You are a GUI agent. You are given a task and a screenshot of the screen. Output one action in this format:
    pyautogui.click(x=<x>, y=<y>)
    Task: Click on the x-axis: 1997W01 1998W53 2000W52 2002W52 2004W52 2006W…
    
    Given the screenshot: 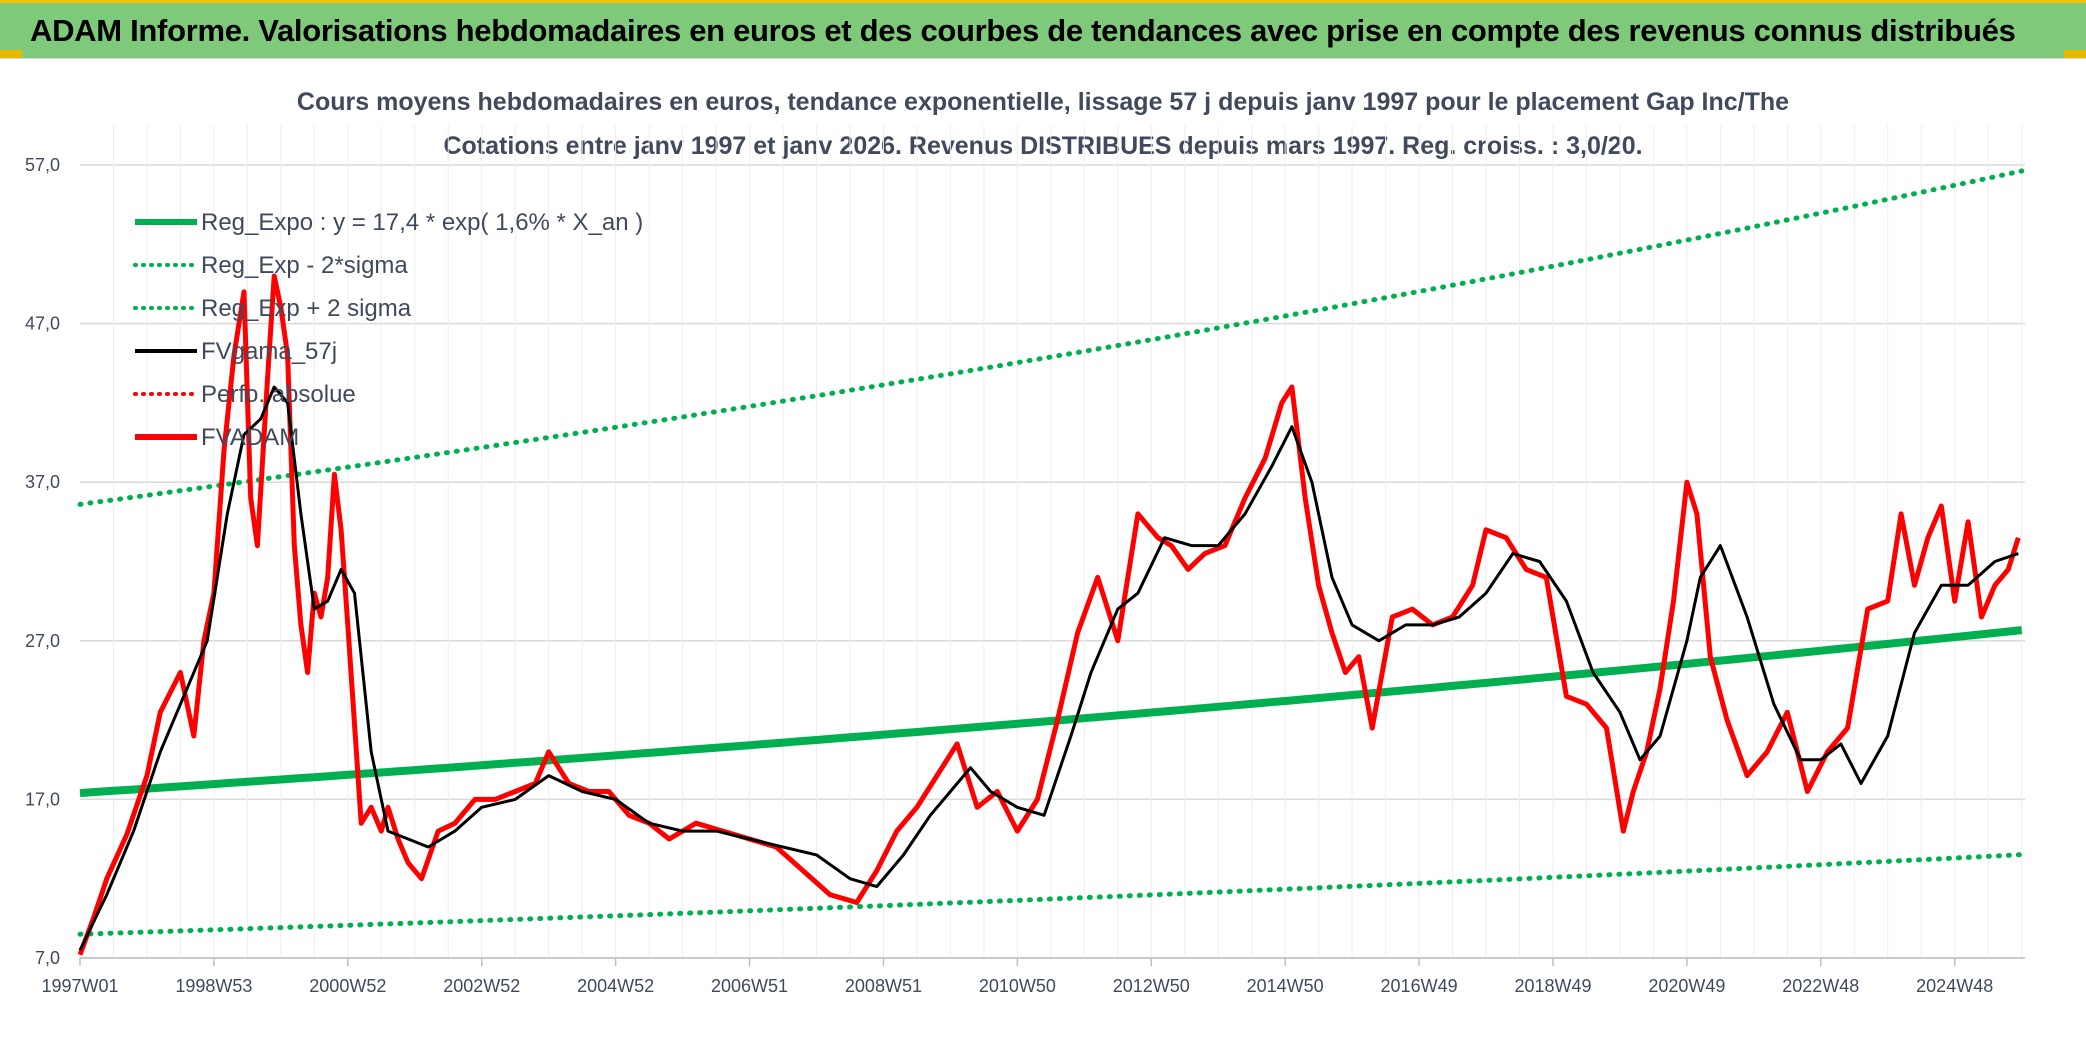 What is the action you would take?
    pyautogui.click(x=1033, y=976)
    